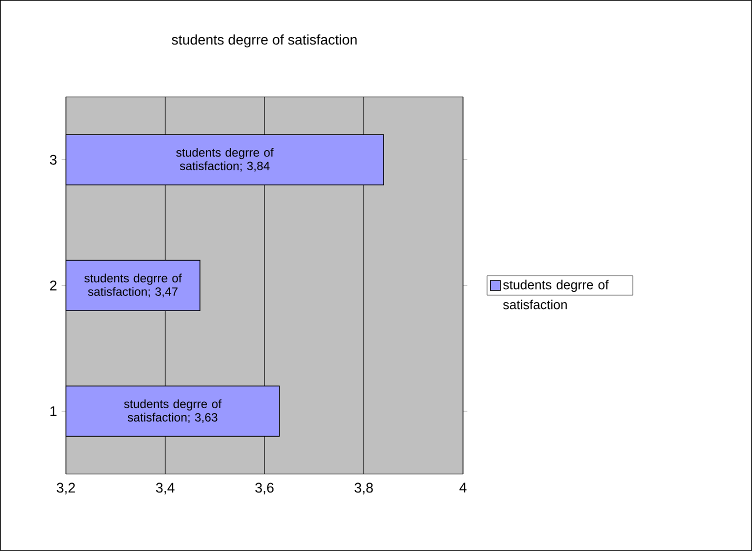 Image resolution: width=752 pixels, height=551 pixels. What do you see at coordinates (556, 295) in the screenshot?
I see `legend-label: students degrre of satisfaction` at bounding box center [556, 295].